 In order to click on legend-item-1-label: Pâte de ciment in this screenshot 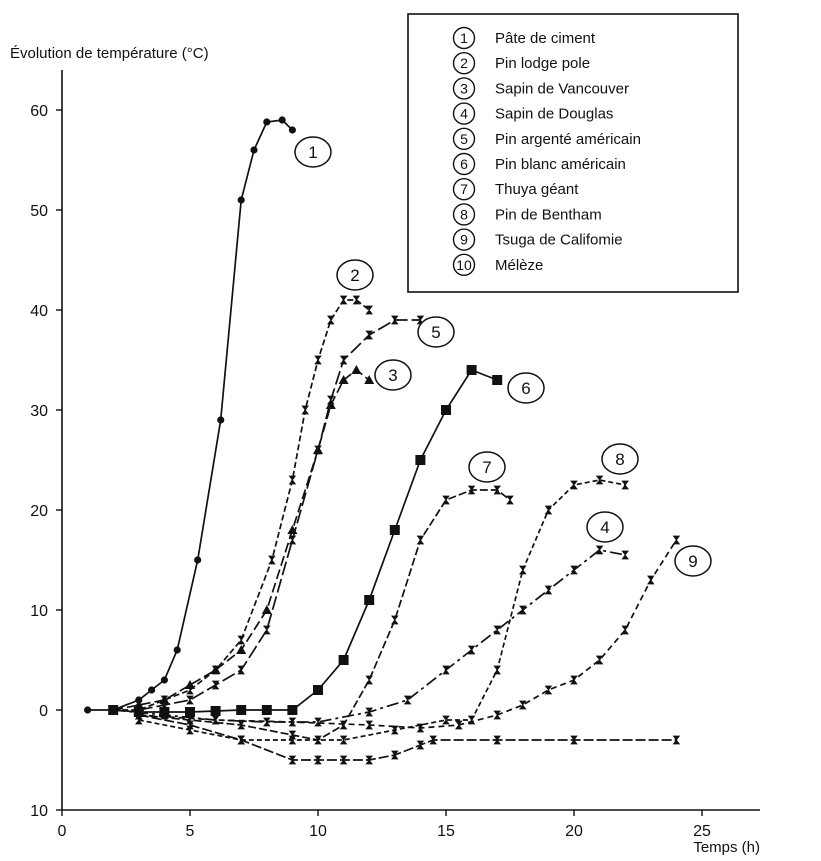, I will do `click(545, 38)`.